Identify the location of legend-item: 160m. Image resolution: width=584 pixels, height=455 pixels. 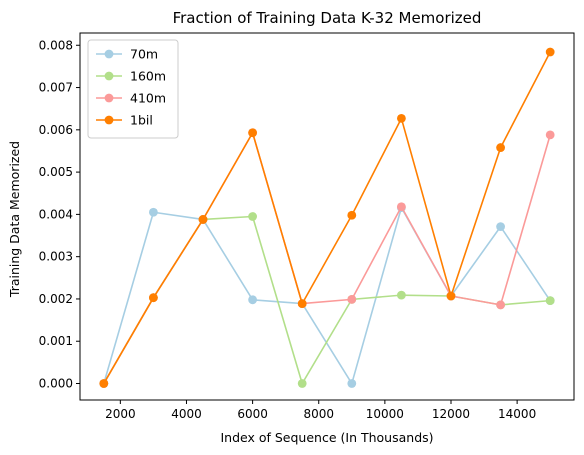
(131, 76).